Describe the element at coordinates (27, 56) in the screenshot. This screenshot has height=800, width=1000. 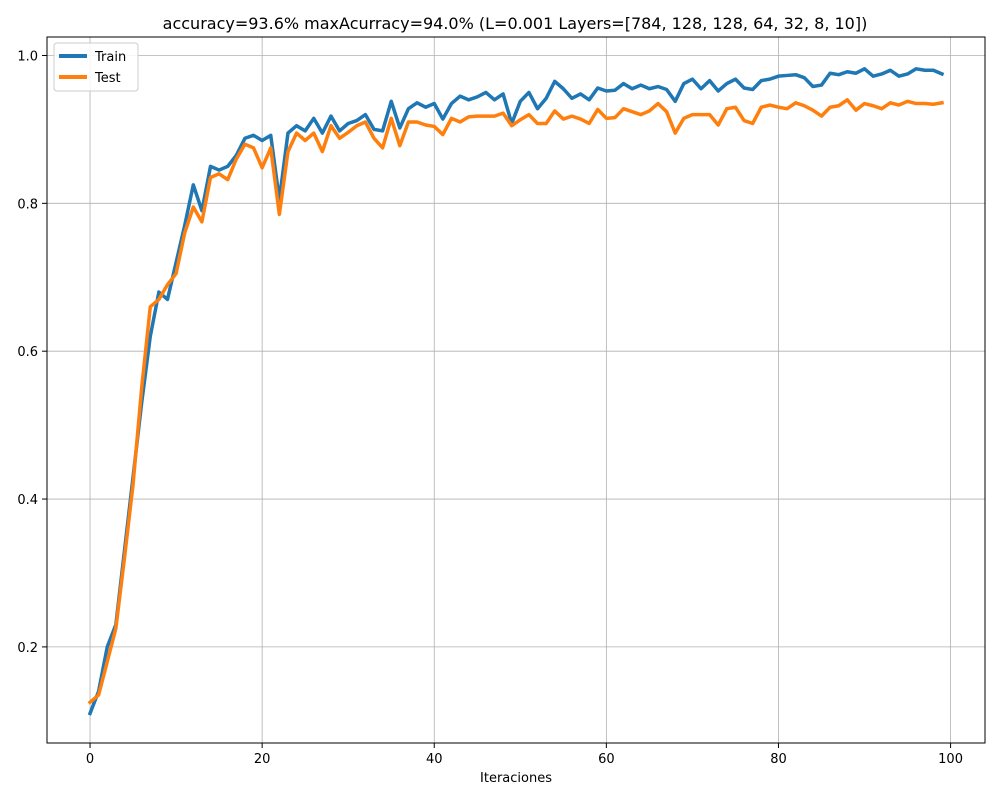
I see `y-tick-label: 1.0` at that location.